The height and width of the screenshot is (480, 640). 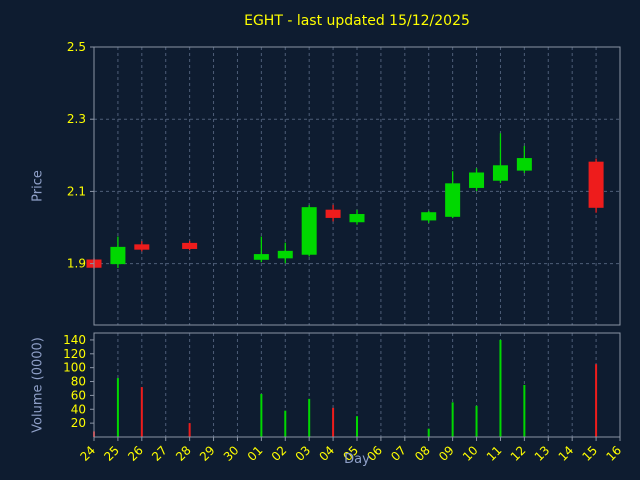 What do you see at coordinates (78, 423) in the screenshot?
I see `svg-text: 20` at bounding box center [78, 423].